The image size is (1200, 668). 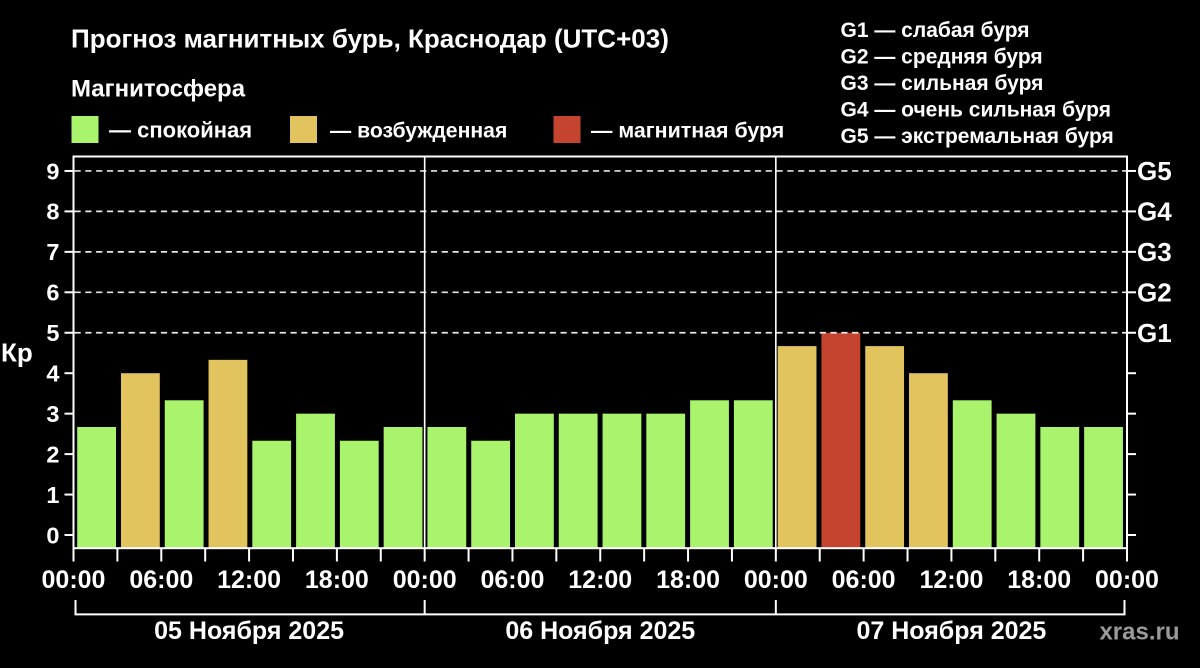 I want to click on svg-text: Магнитосфера, so click(x=158, y=89).